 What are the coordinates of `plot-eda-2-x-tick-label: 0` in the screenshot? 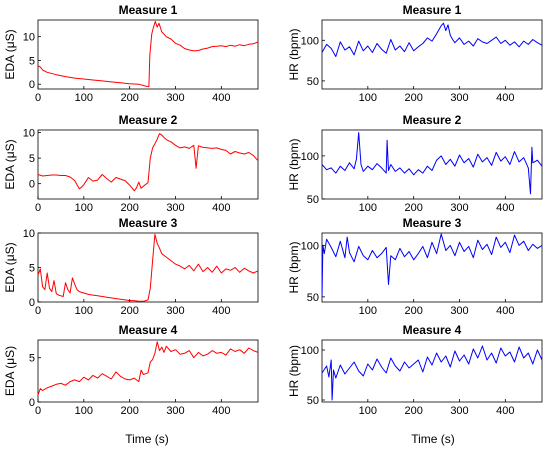 It's located at (38, 208).